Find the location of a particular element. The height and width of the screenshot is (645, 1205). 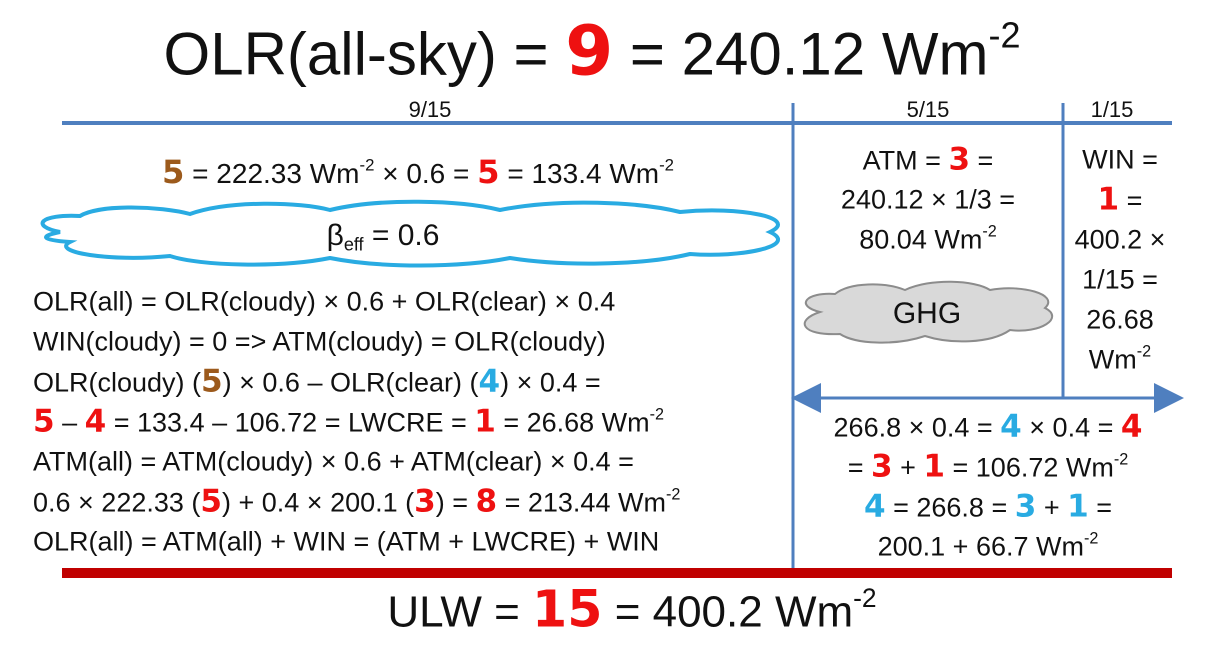

fraction-label: 9/15 is located at coordinates (430, 109).